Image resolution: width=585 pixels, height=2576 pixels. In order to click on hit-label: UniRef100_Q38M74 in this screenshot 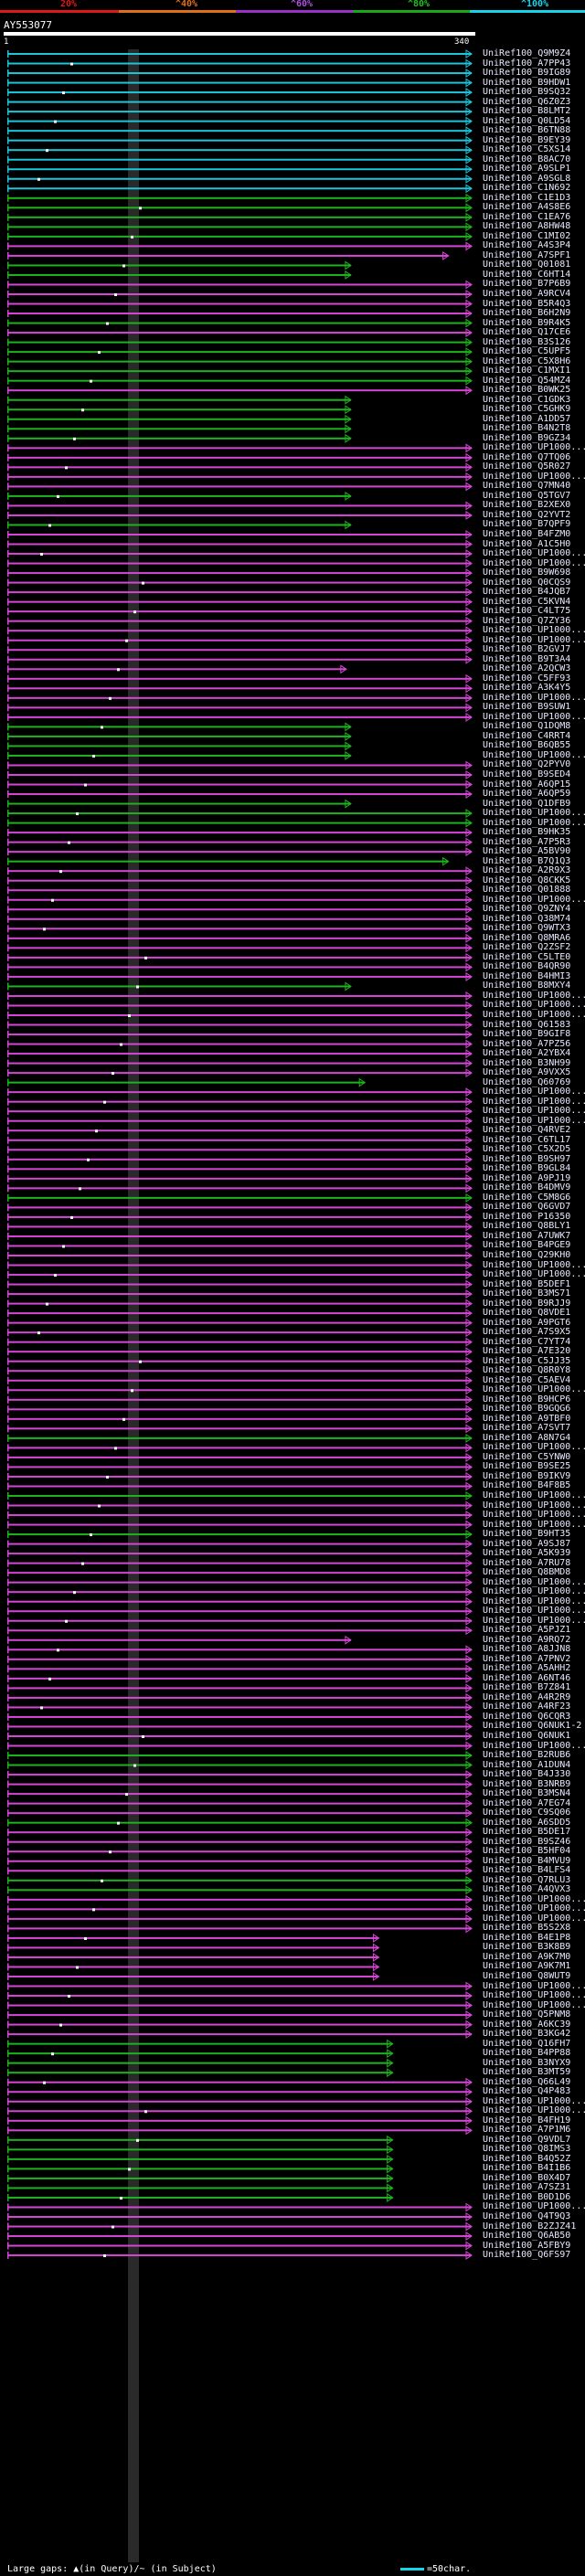, I will do `click(527, 918)`.